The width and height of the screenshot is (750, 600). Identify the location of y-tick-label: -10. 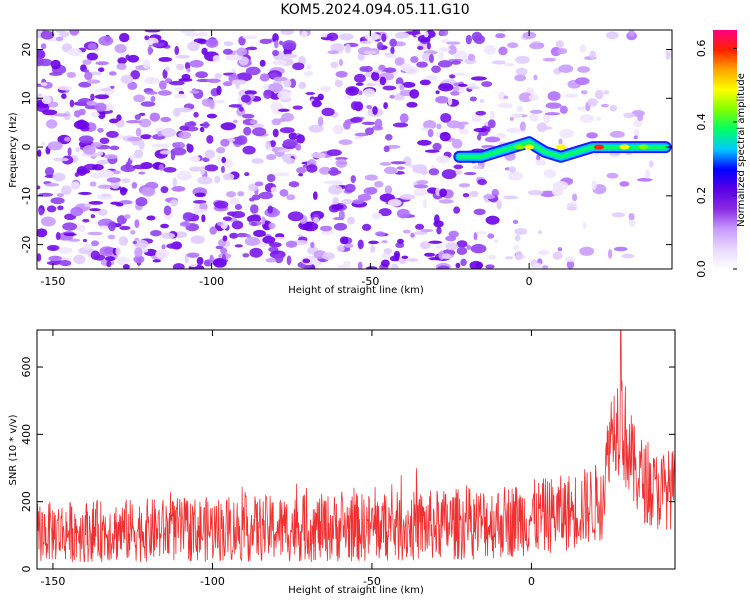
(26, 196).